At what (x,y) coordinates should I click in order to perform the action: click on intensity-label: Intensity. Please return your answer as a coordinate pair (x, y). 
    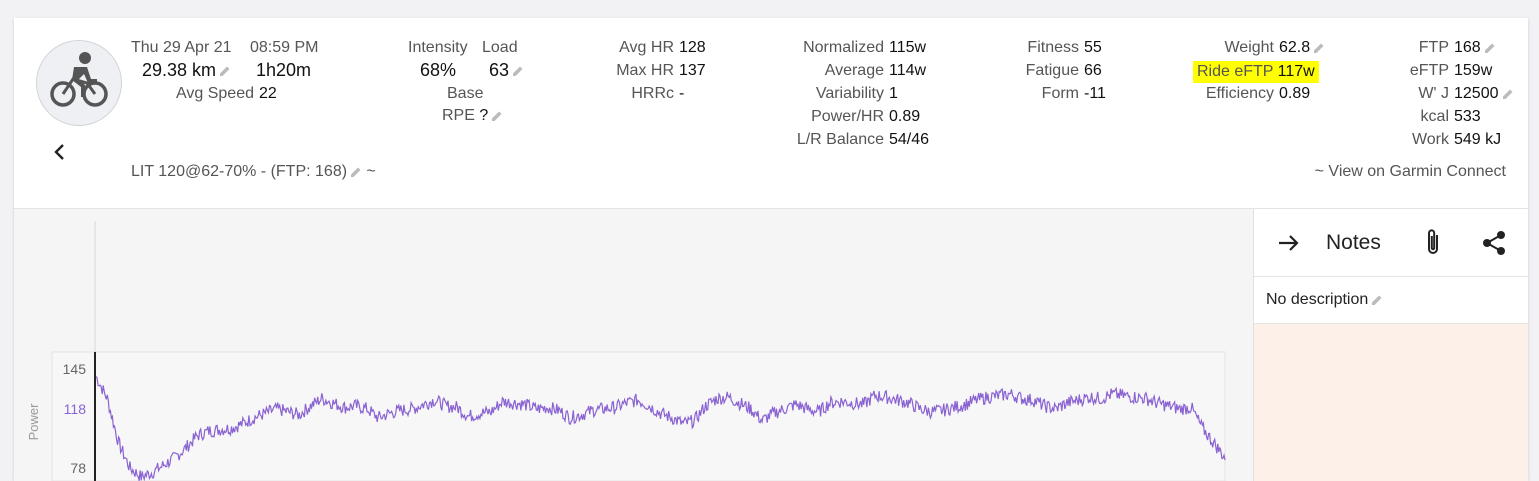
    Looking at the image, I should click on (438, 47).